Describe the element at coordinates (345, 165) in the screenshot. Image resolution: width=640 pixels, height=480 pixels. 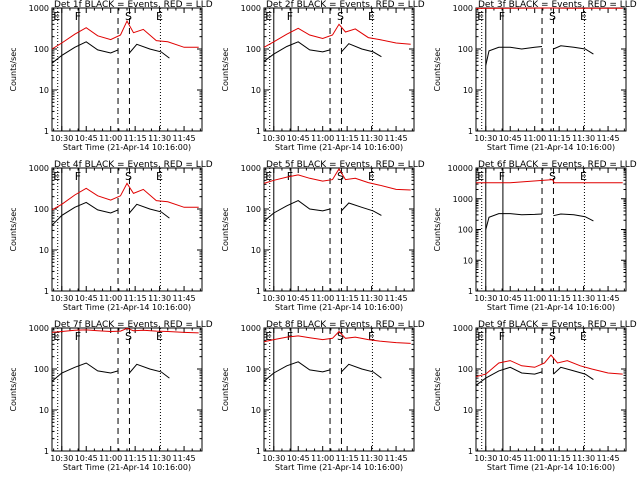
I see `plot-title: Det 5f BLACK = Events, RED = LLD` at that location.